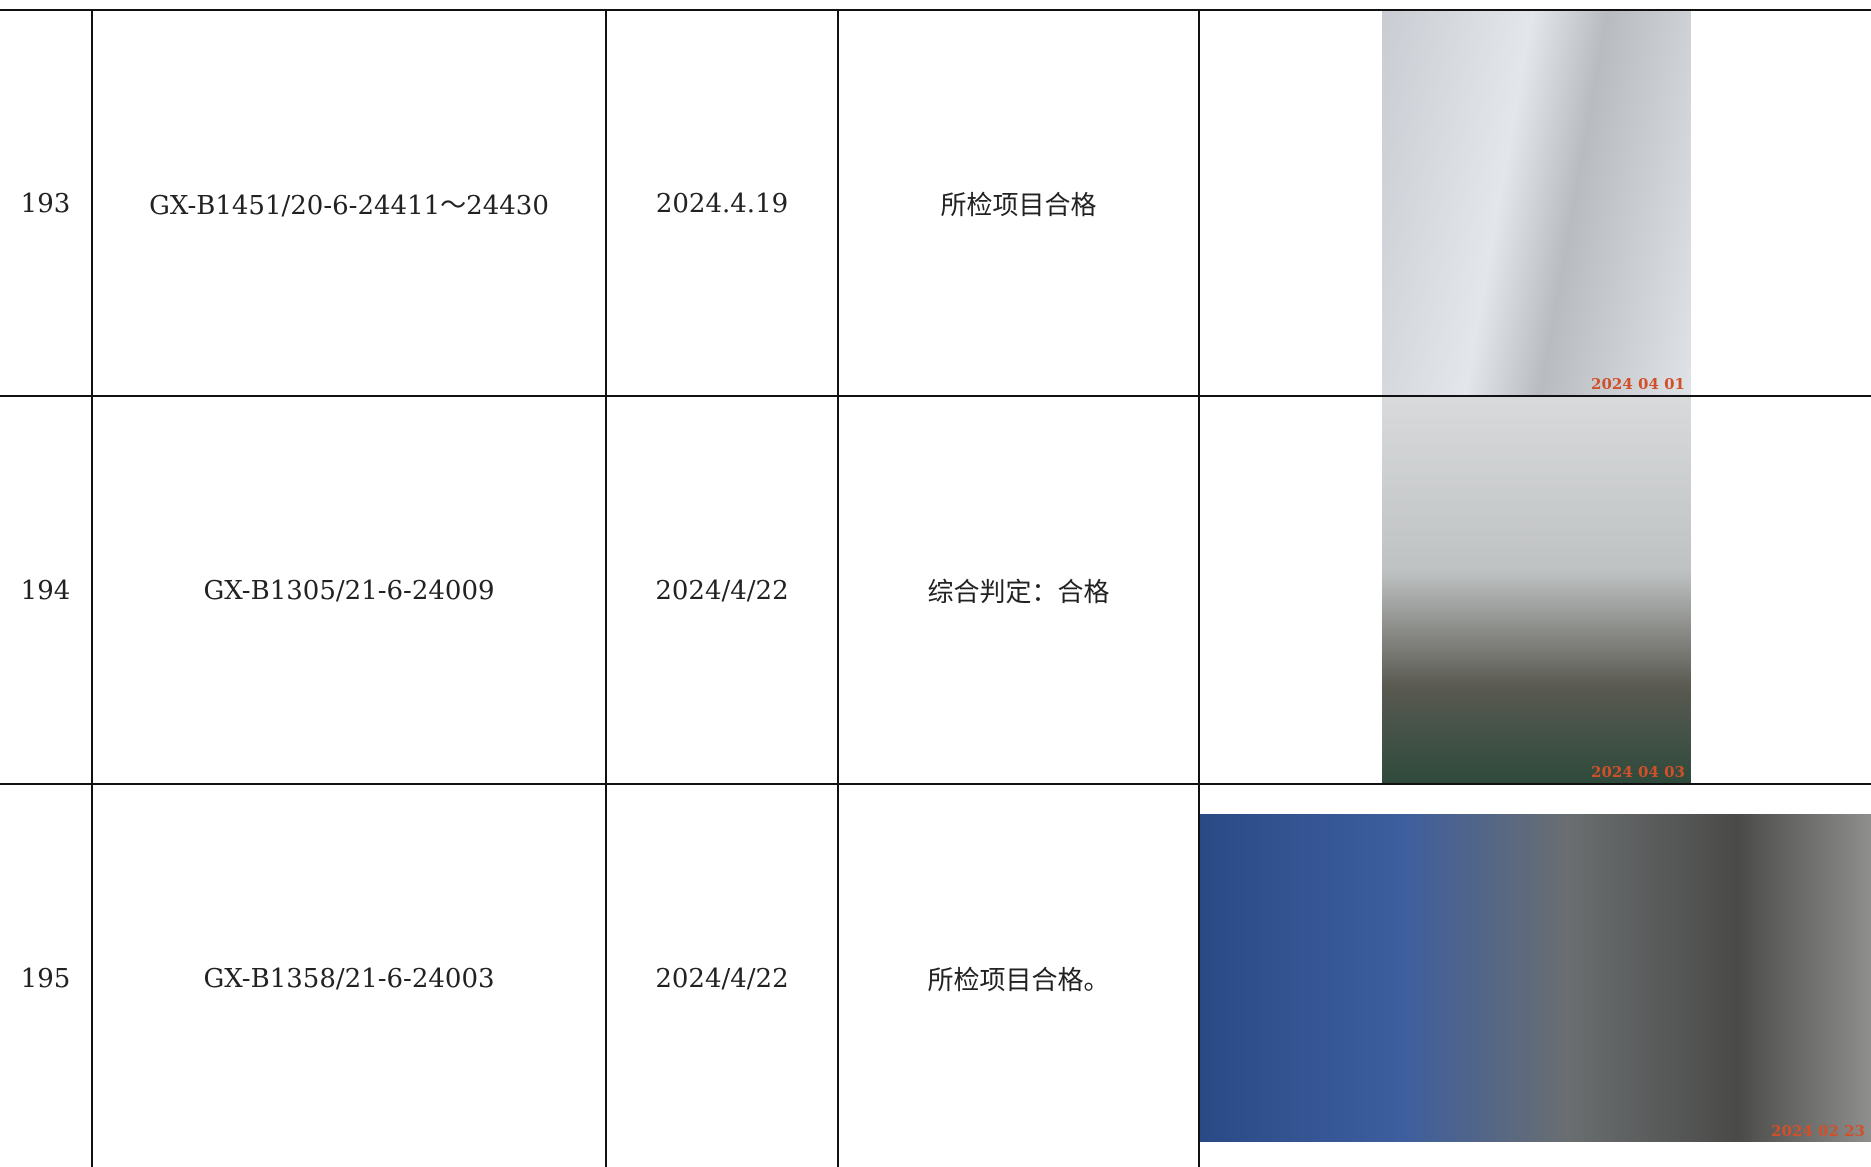 The width and height of the screenshot is (1871, 1167). Describe the element at coordinates (349, 206) in the screenshot. I see `code: GX-B1451/20-6-24411～24430` at that location.